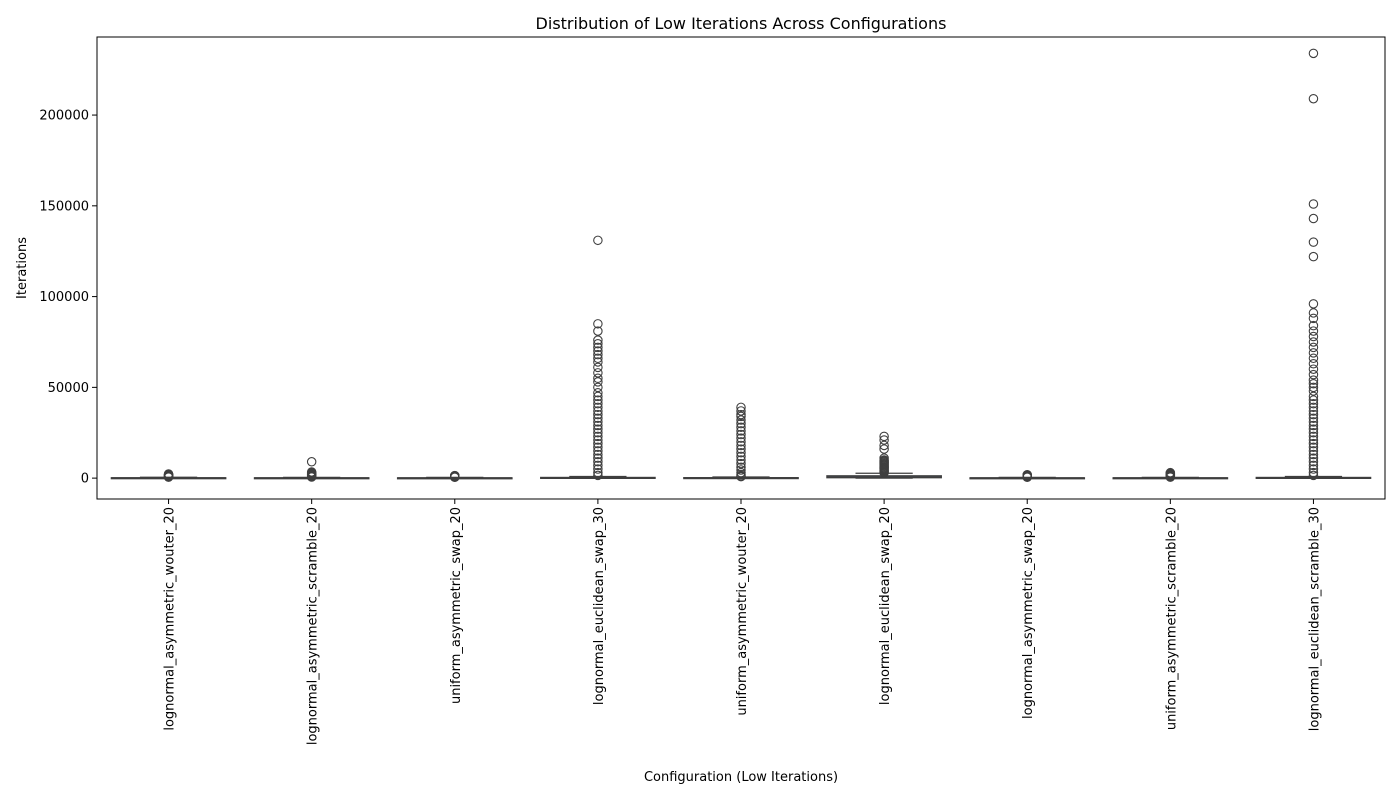 The image size is (1400, 800). I want to click on y-tick-label: 0, so click(85, 479).